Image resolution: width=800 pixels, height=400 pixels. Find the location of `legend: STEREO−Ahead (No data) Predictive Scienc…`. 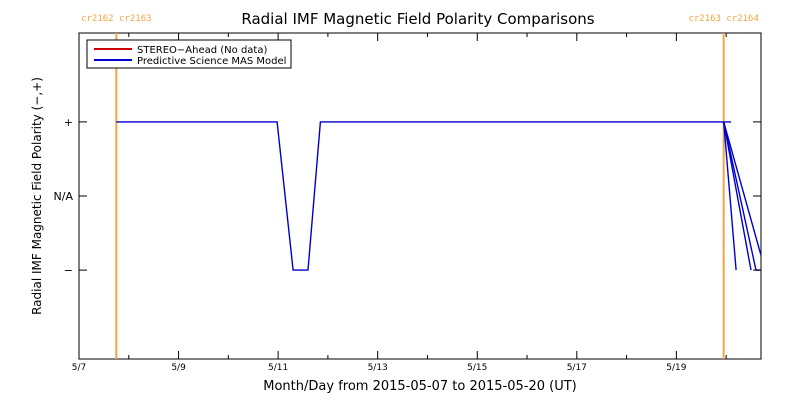

legend: STEREO−Ahead (No data) Predictive Scienc… is located at coordinates (189, 54).